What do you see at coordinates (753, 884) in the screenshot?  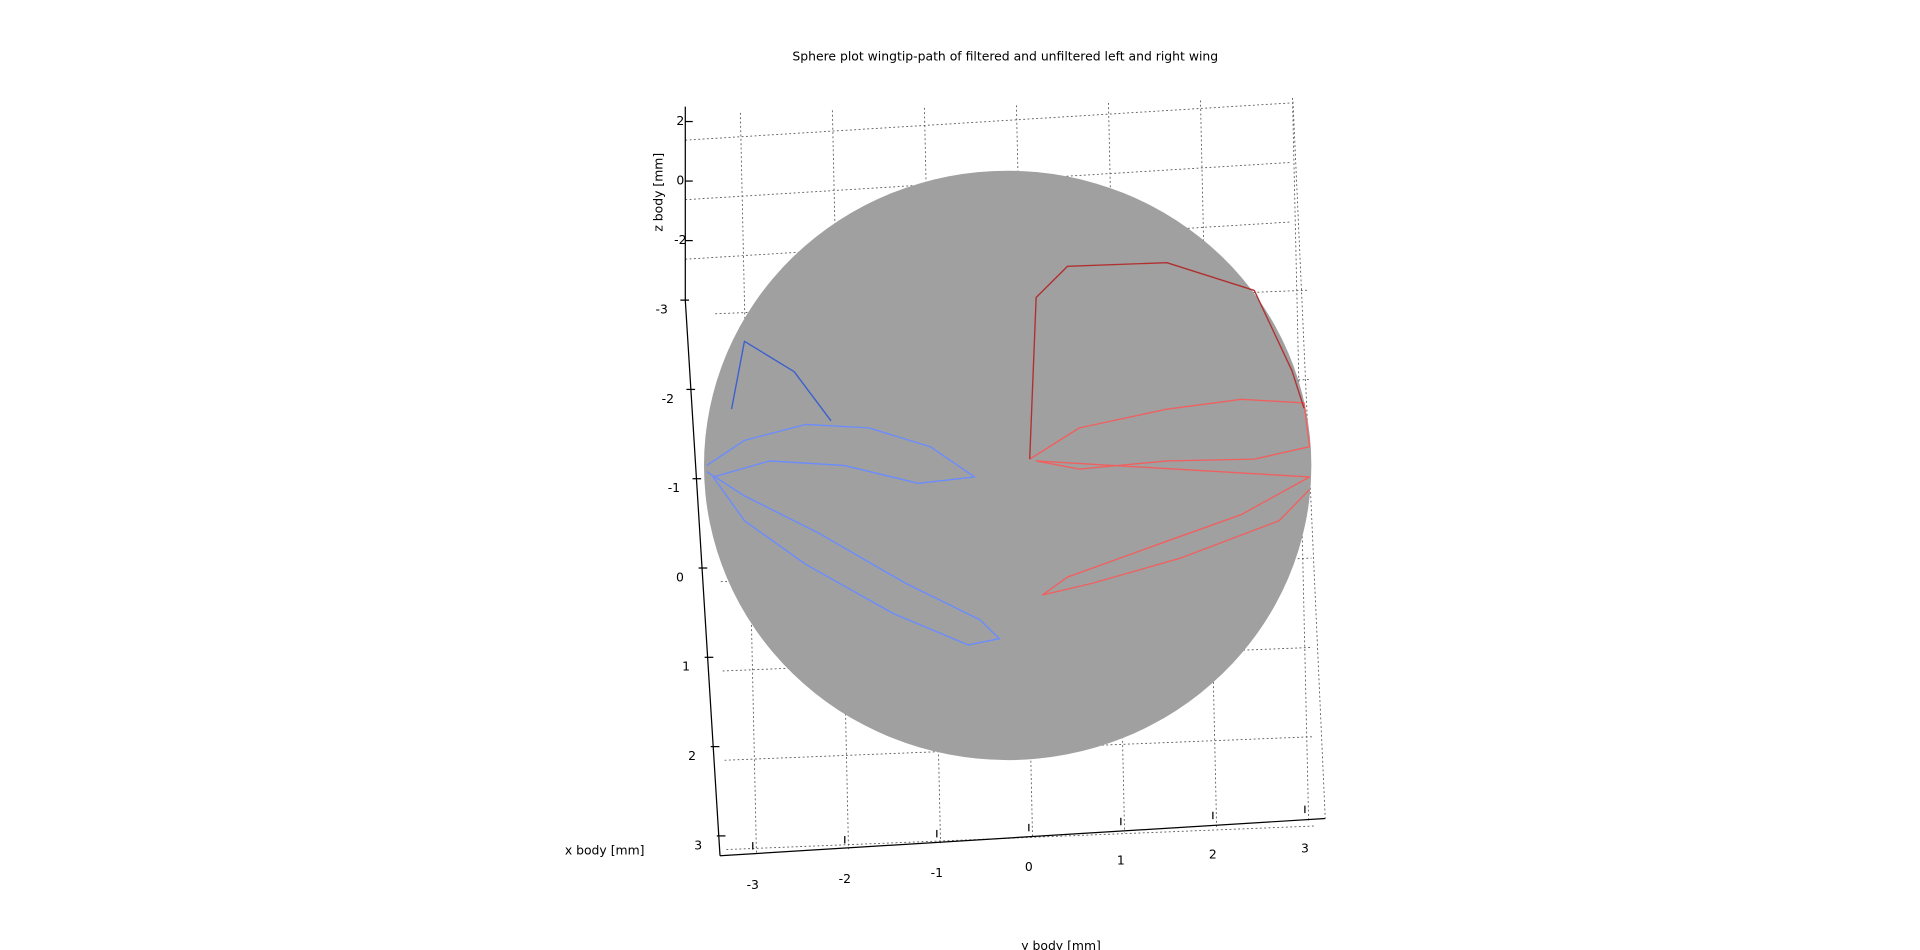 I see `y-tick-label: -3` at bounding box center [753, 884].